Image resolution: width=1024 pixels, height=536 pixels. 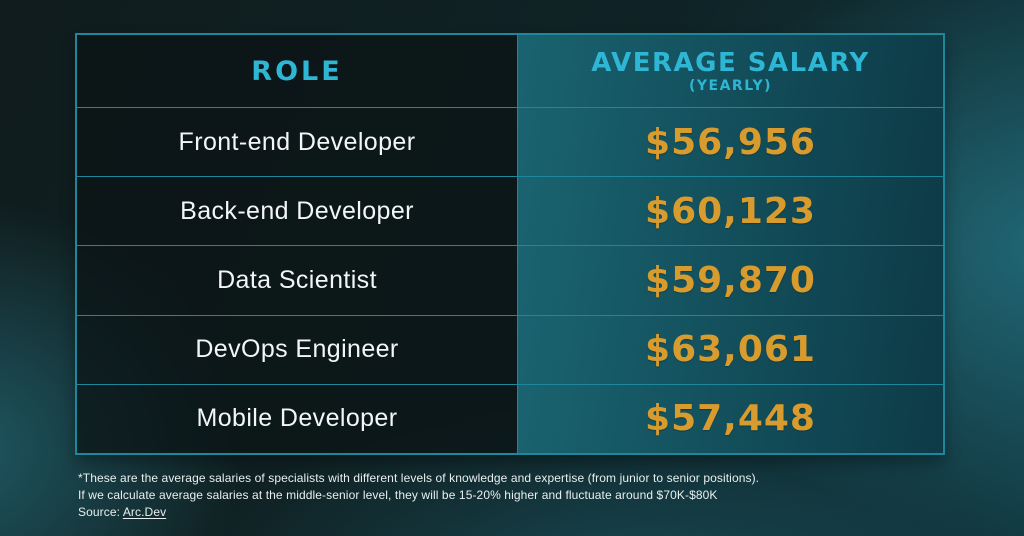 I want to click on role-value: DevOps Engineer, so click(x=297, y=349).